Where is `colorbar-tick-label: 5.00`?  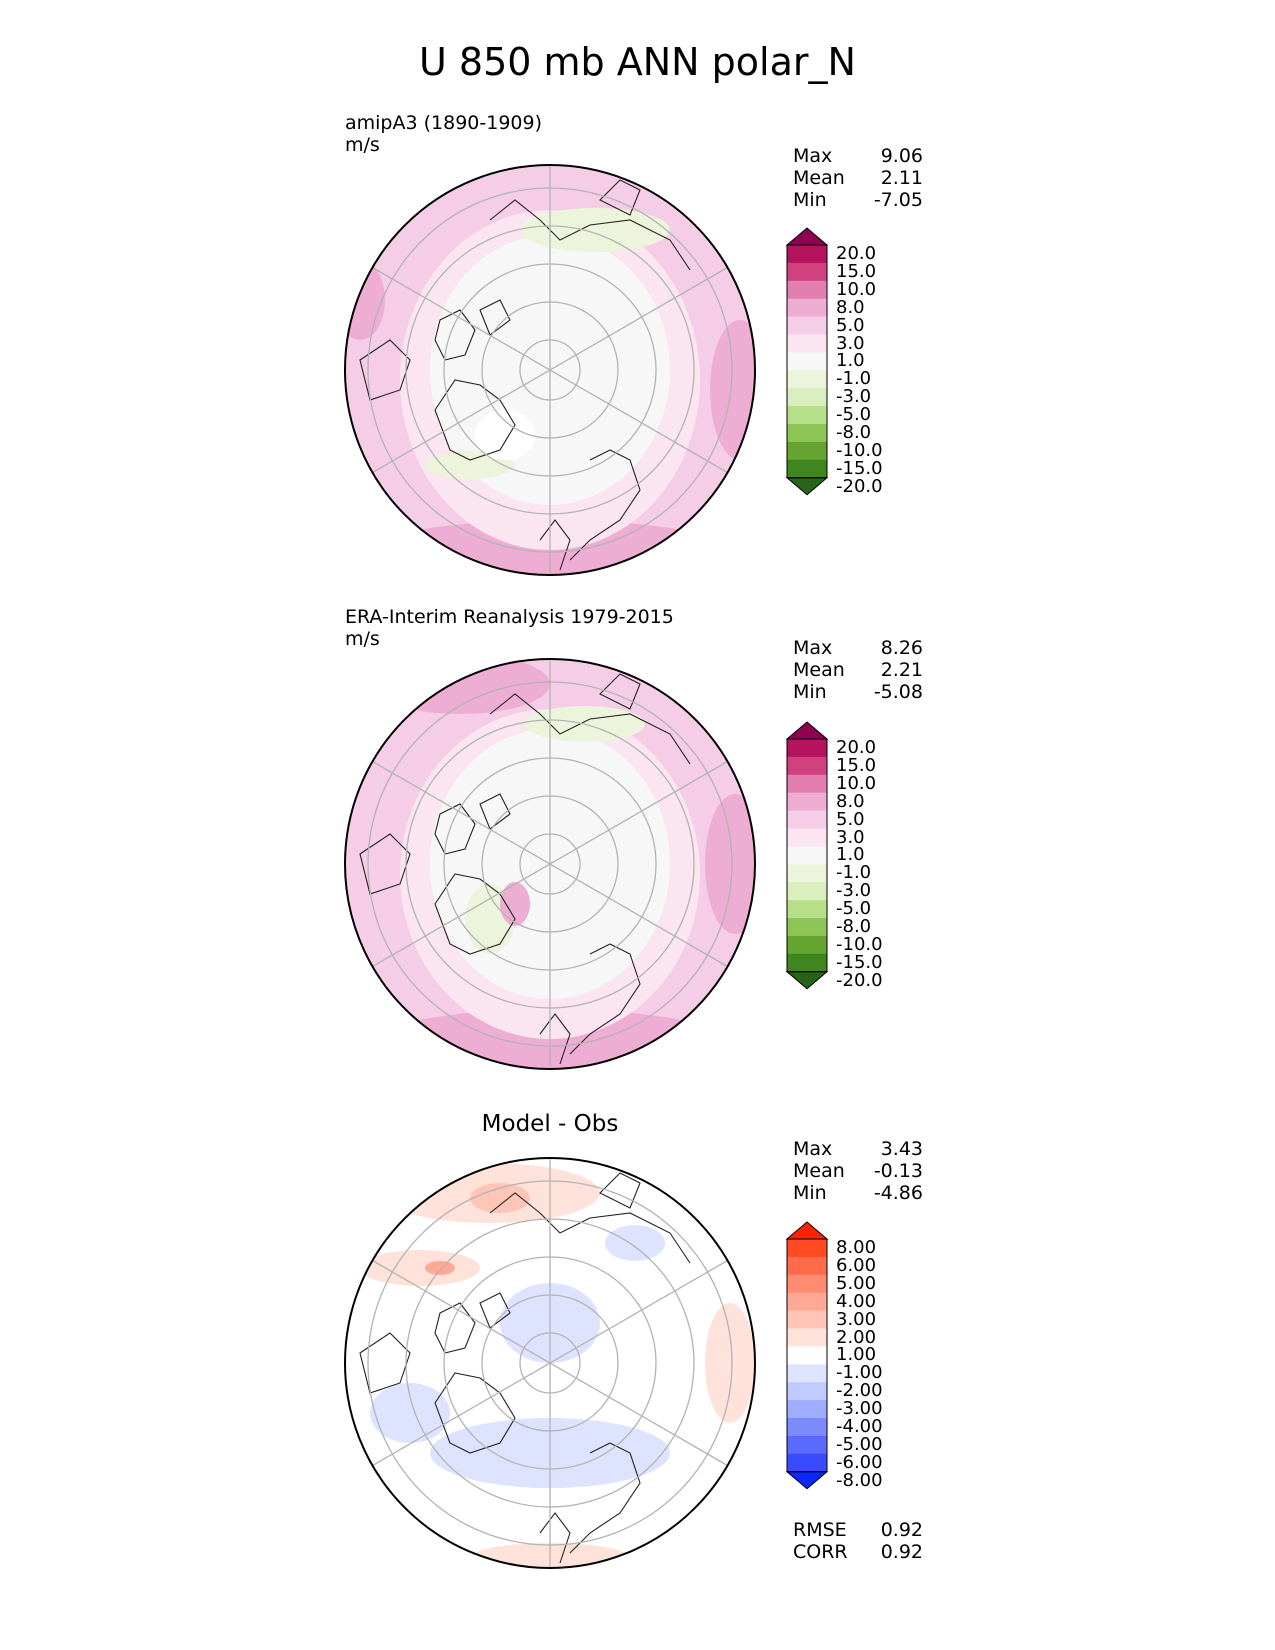
colorbar-tick-label: 5.00 is located at coordinates (856, 1283).